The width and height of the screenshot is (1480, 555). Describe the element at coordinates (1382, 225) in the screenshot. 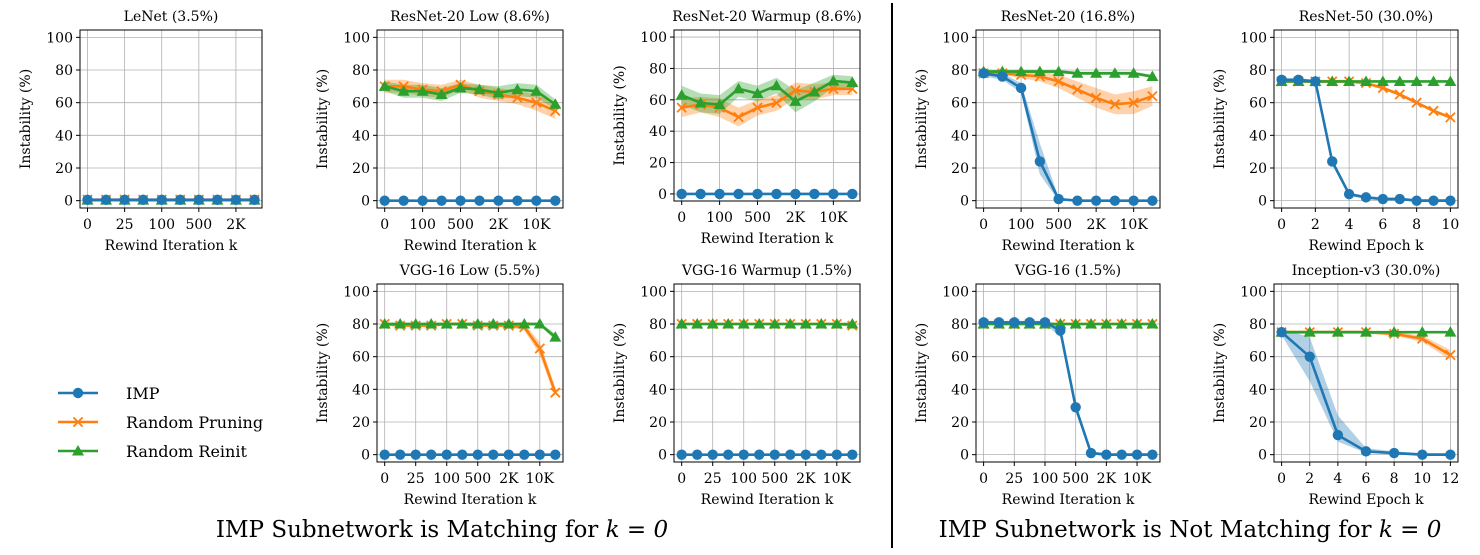

I see `x-tick-label: 6` at that location.